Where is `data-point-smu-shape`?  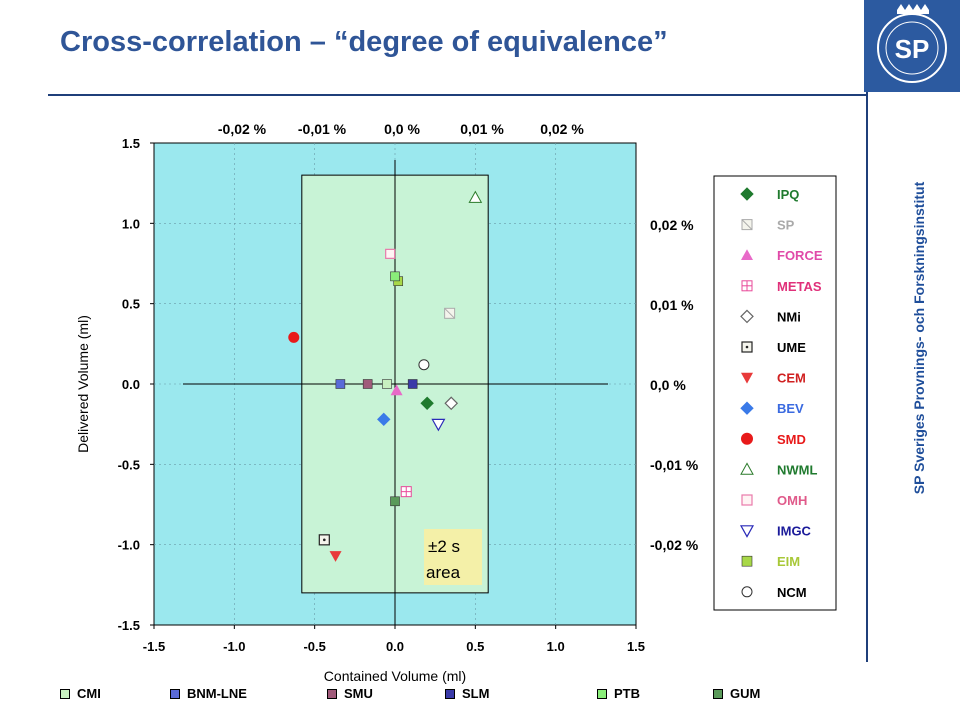 data-point-smu-shape is located at coordinates (367, 384).